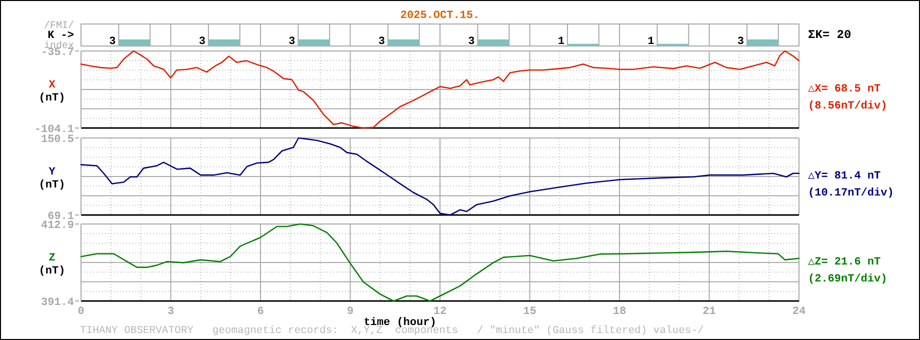 This screenshot has height=340, width=920. I want to click on x-tick-label: 12, so click(440, 312).